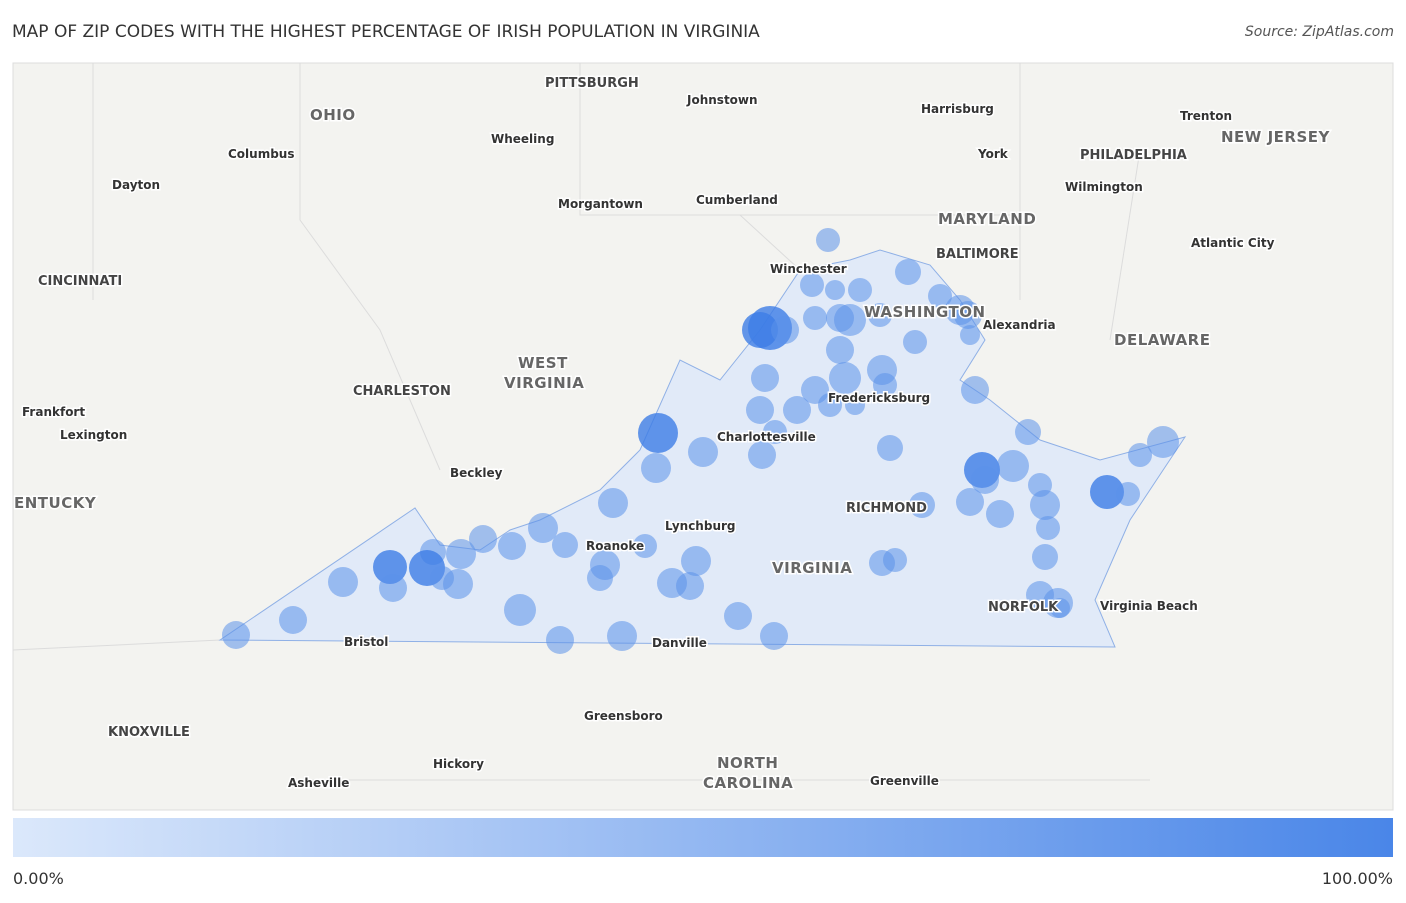  What do you see at coordinates (38, 878) in the screenshot?
I see `legend-min: 0.00%` at bounding box center [38, 878].